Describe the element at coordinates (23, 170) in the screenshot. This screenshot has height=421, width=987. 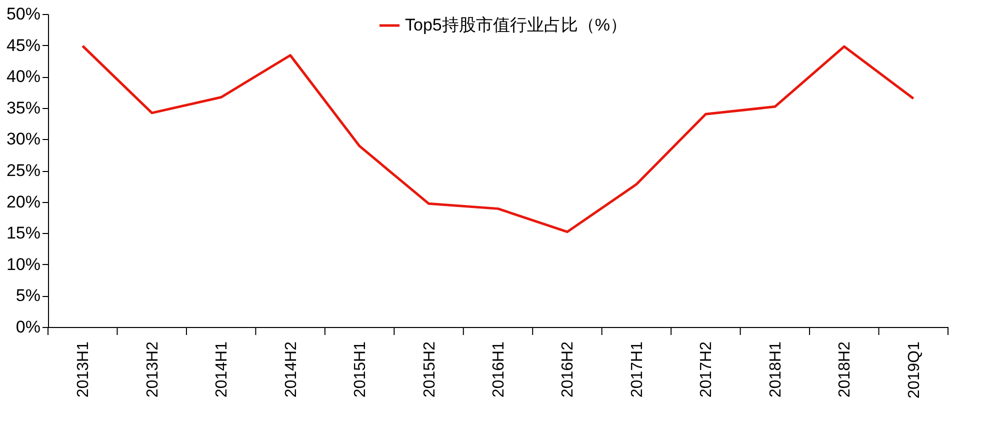
I see `y-tick-label: 25%` at that location.